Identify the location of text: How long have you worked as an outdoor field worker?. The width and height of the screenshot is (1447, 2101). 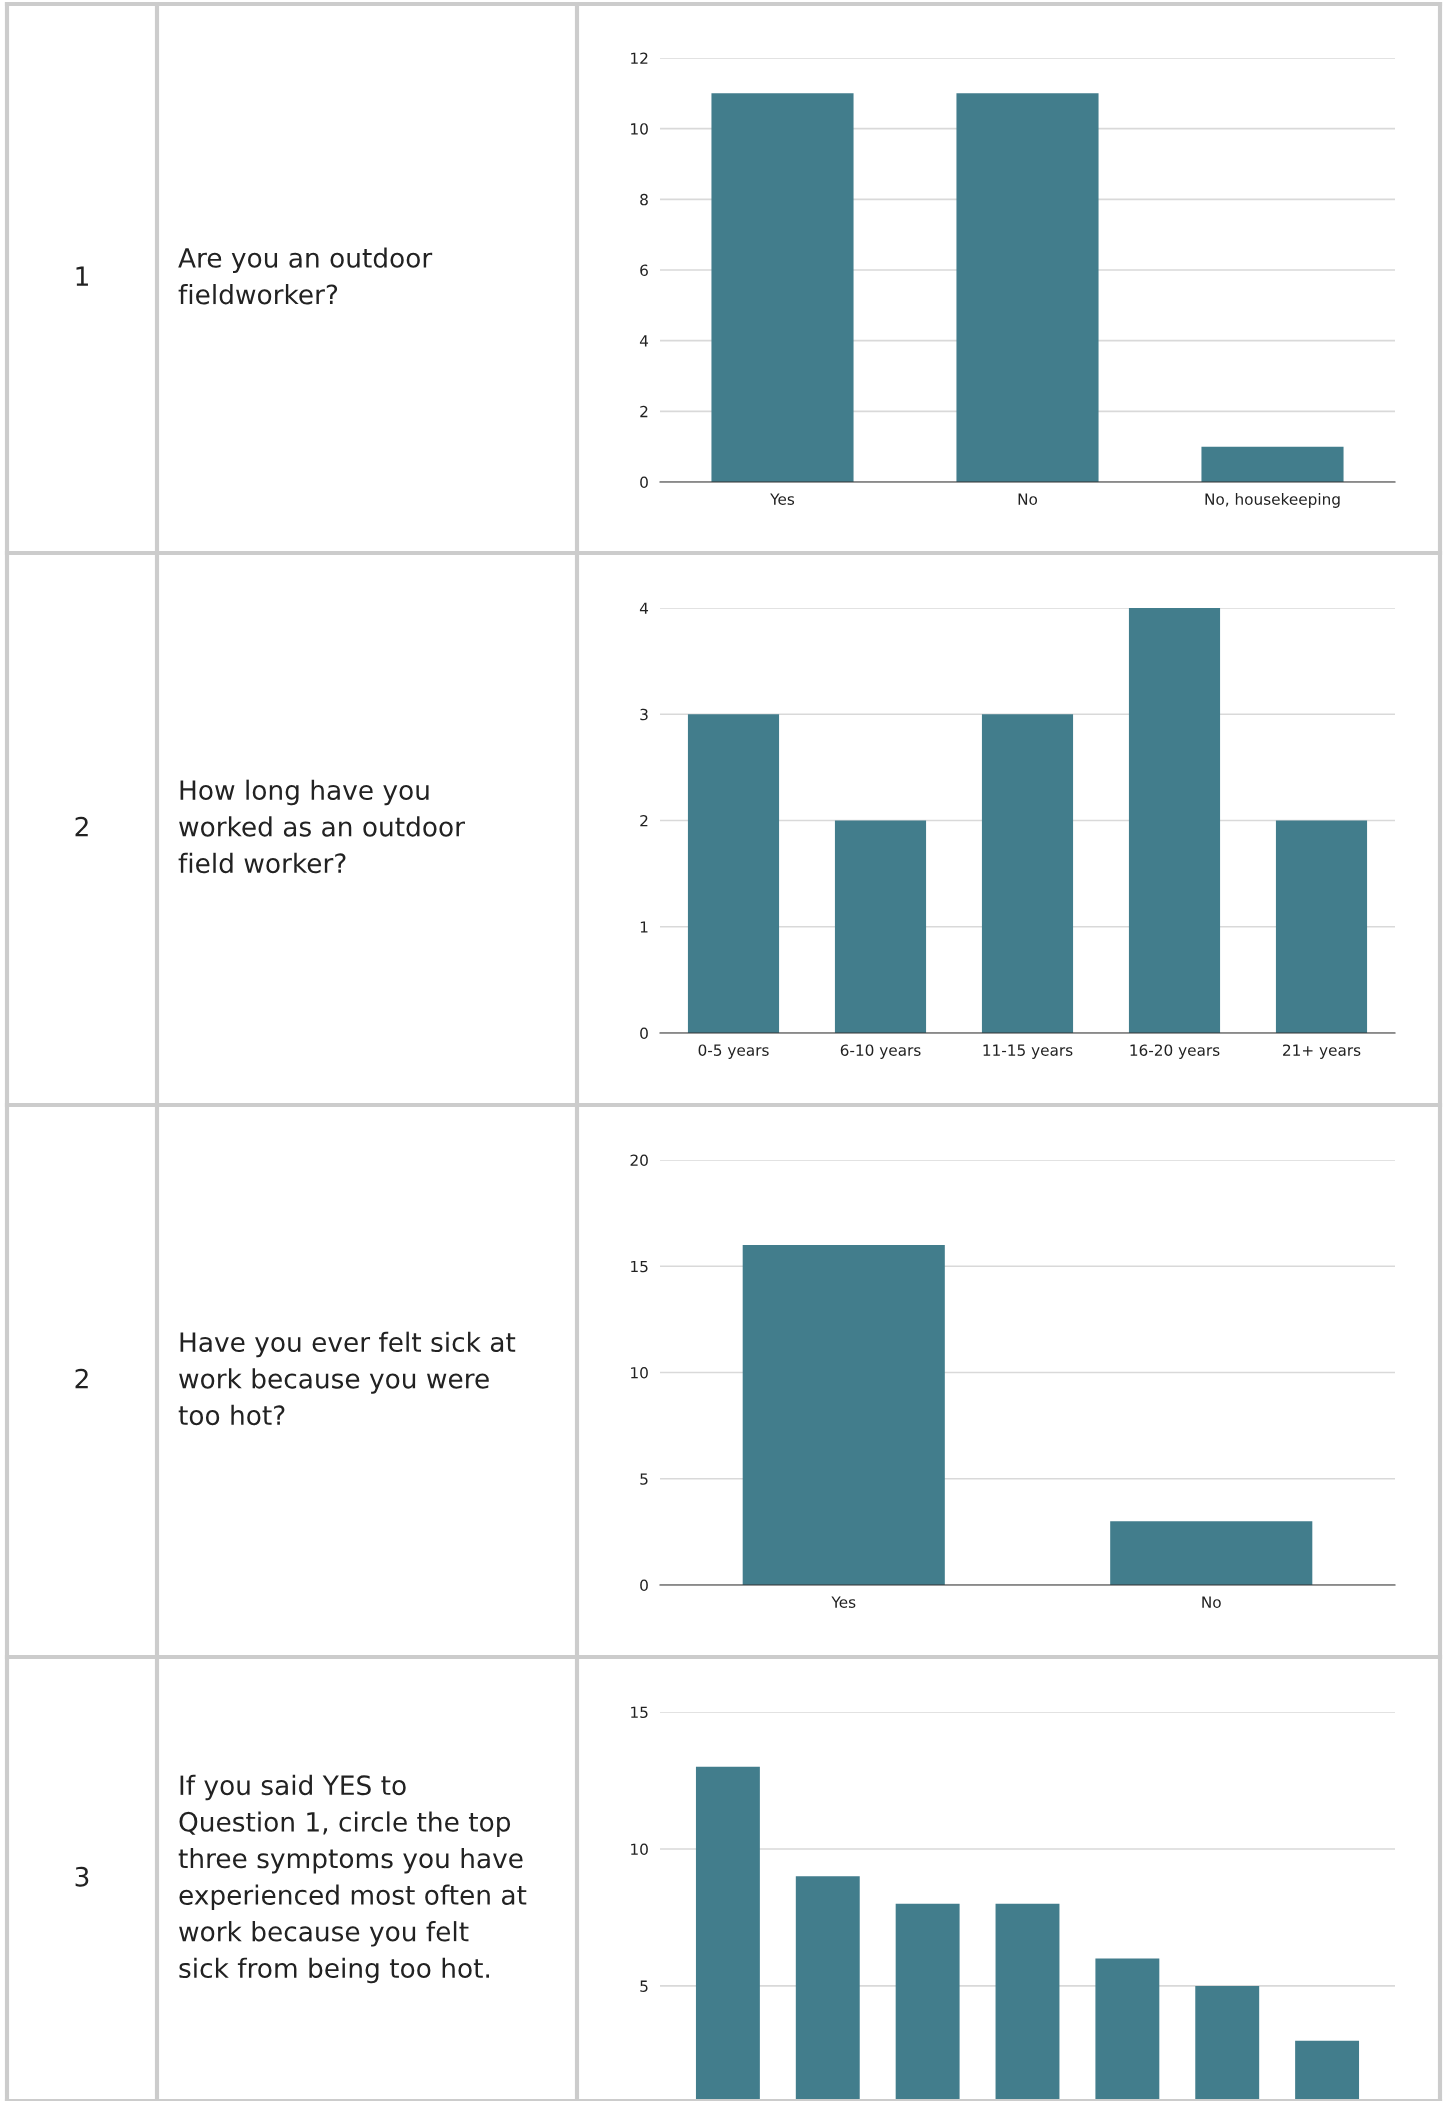
(321, 826).